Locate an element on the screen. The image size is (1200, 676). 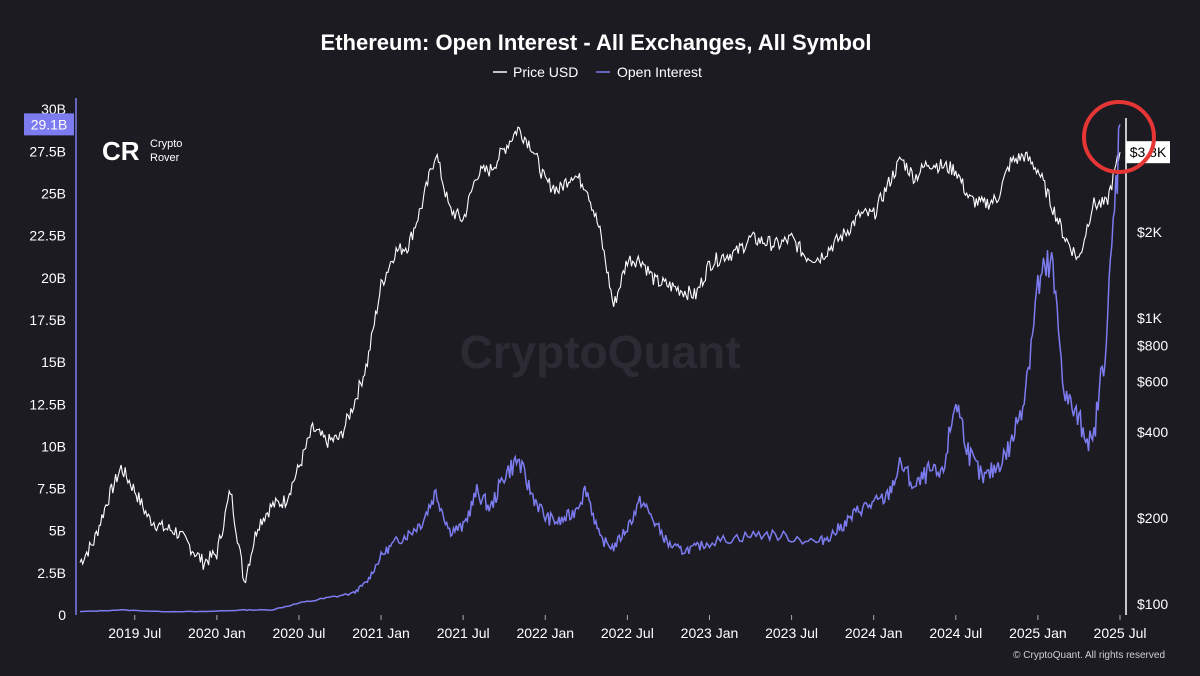
watermark-text: CryptoQuant is located at coordinates (599, 352).